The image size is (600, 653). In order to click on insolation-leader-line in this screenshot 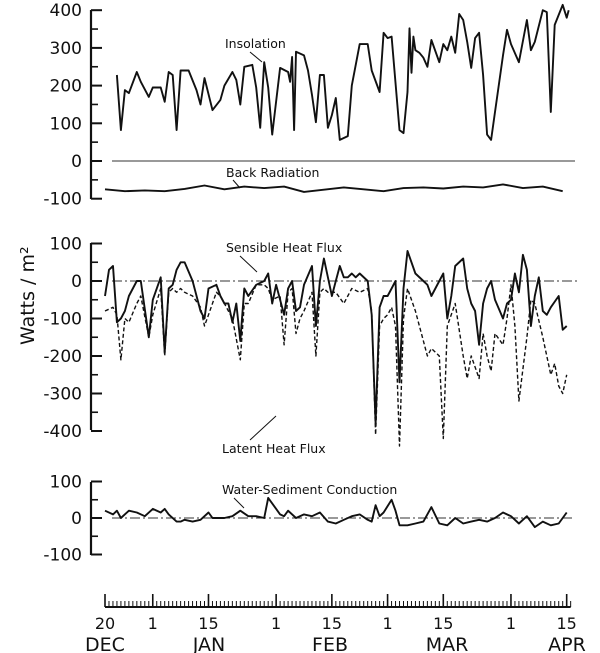, I will do `click(256, 57)`.